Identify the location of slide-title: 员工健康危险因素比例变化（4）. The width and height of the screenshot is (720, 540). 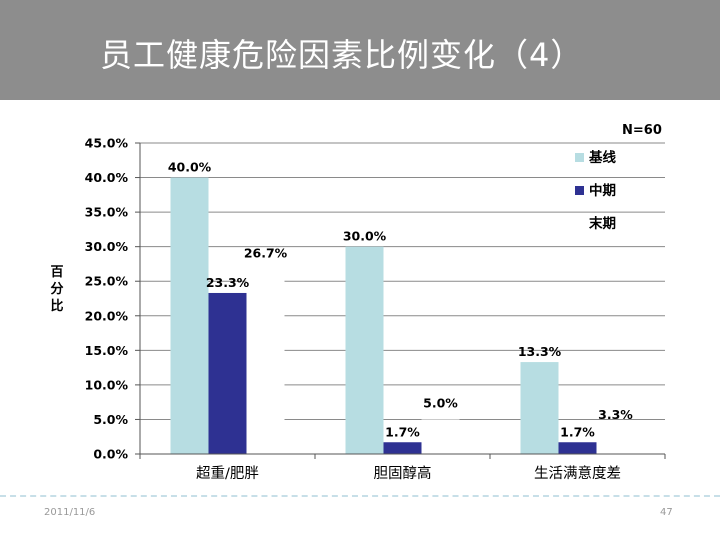
(342, 55).